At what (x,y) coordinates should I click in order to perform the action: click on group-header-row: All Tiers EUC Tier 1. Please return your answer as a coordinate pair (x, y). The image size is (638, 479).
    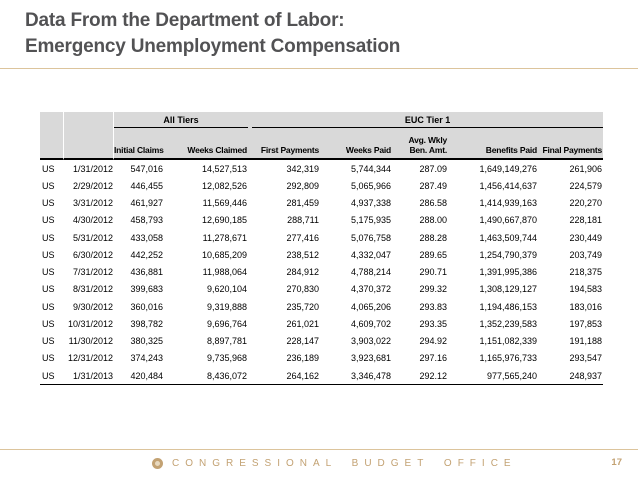
    Looking at the image, I should click on (322, 136).